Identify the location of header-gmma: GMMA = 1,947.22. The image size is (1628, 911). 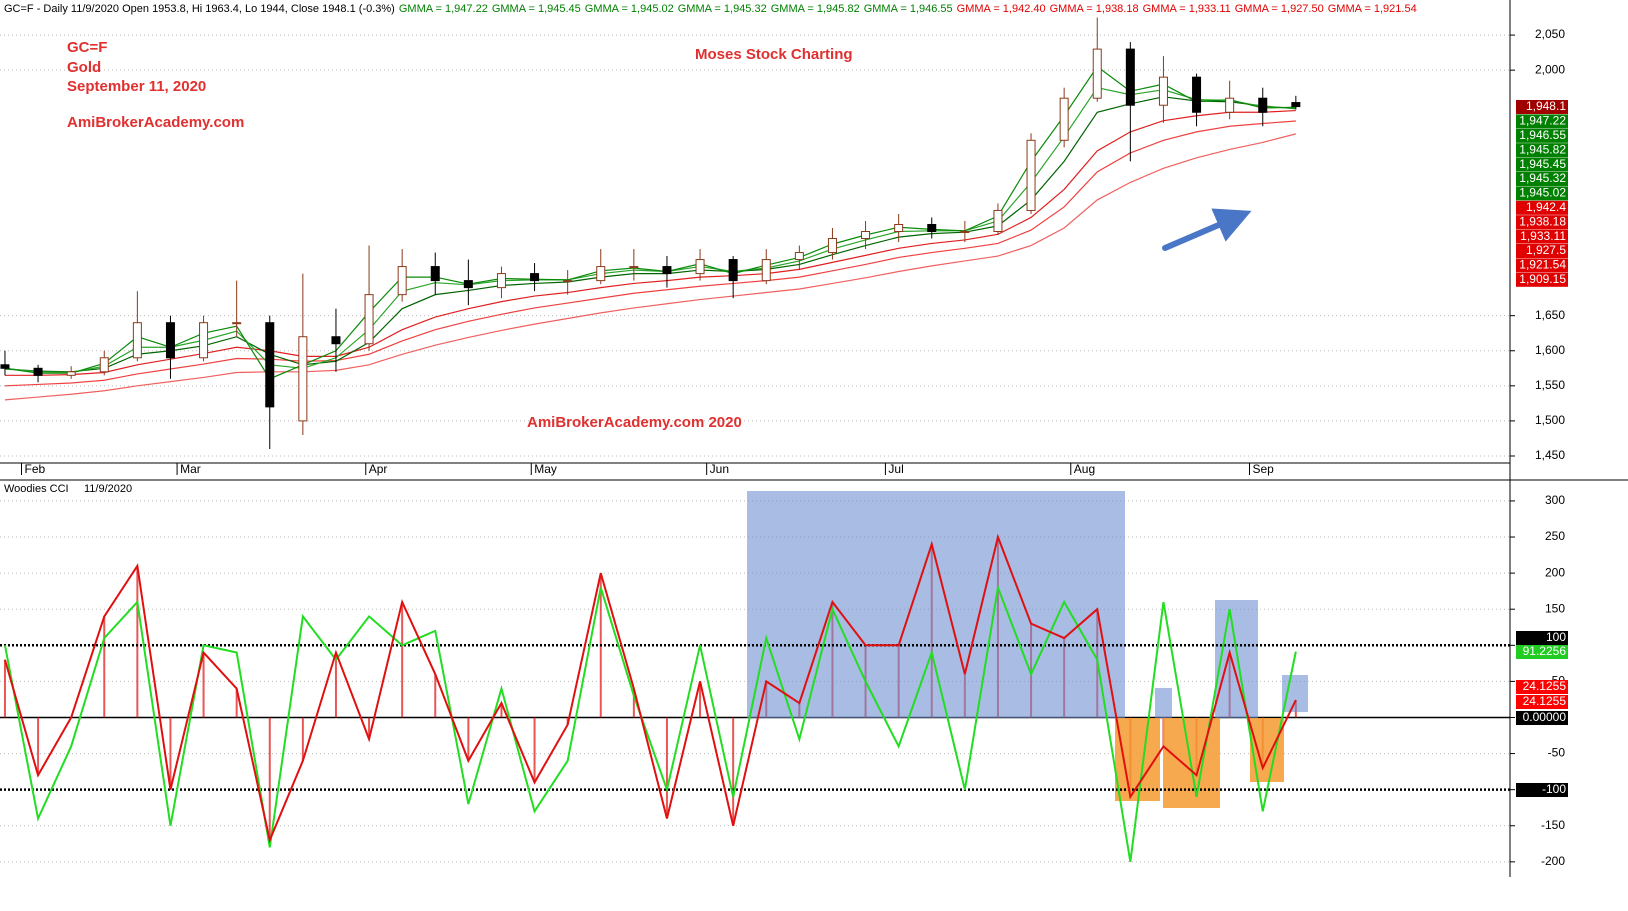
(443, 9).